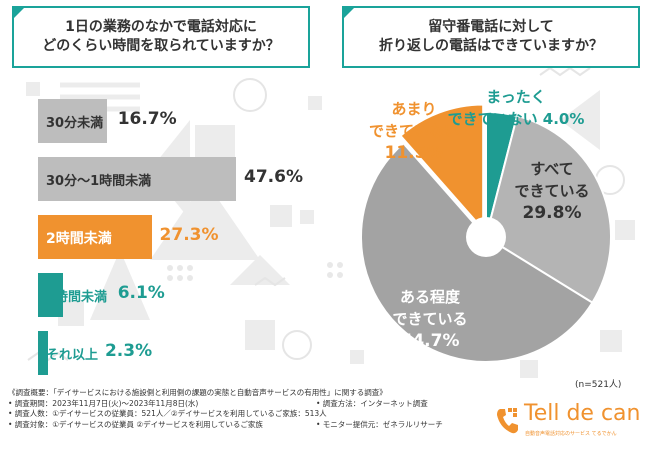 The height and width of the screenshot is (450, 650). Describe the element at coordinates (103, 403) in the screenshot. I see `survey-period: • 調査期間：2023年11月7日(火)〜2023年11月8日(水)` at that location.